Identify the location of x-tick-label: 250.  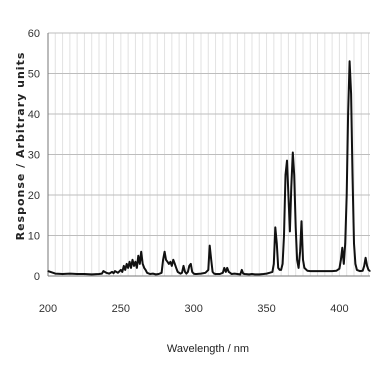
(121, 309).